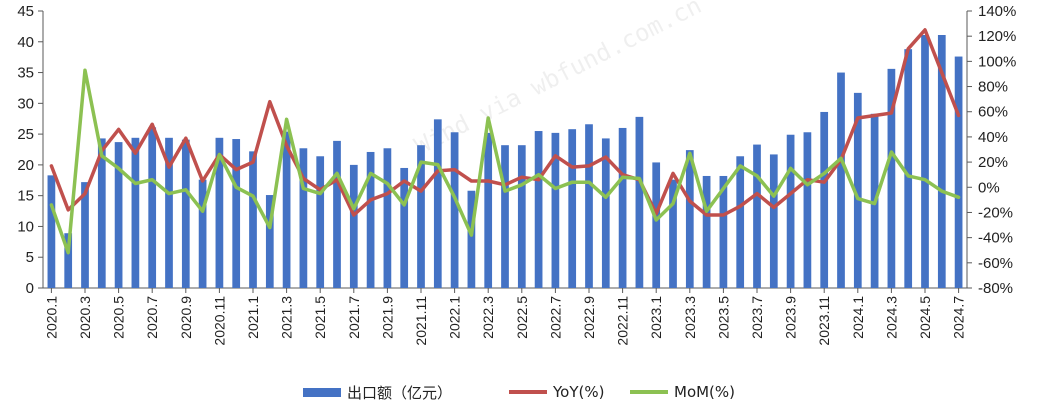 Image resolution: width=1060 pixels, height=406 pixels. What do you see at coordinates (219, 321) in the screenshot?
I see `x-tick-label: 2020.11` at bounding box center [219, 321].